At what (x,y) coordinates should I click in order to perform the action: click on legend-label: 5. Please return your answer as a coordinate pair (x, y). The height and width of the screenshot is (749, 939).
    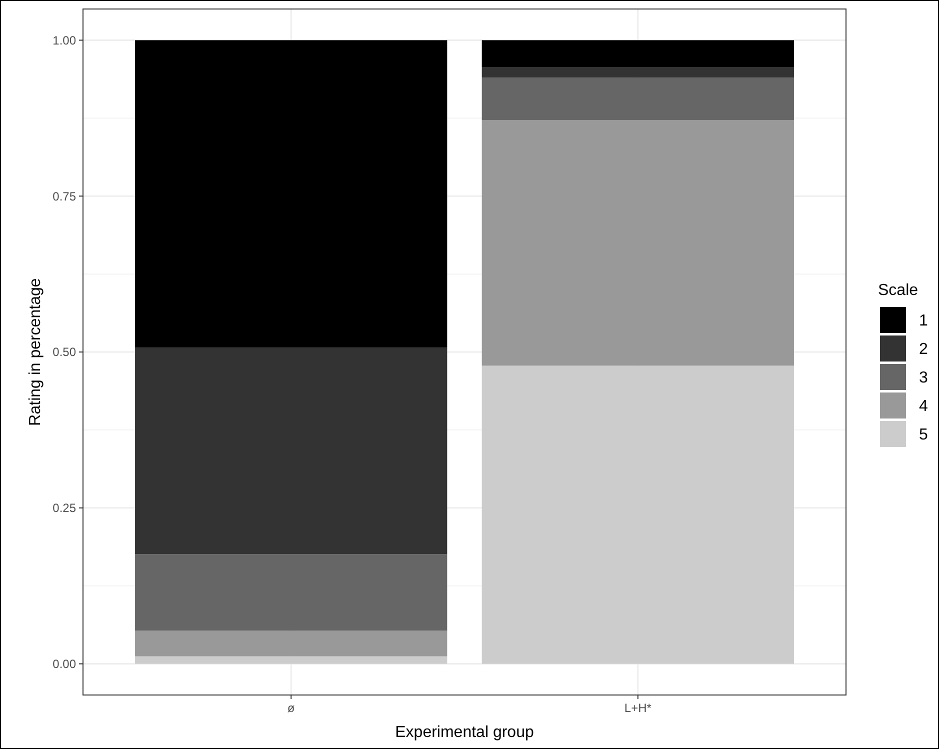
    Looking at the image, I should click on (923, 435).